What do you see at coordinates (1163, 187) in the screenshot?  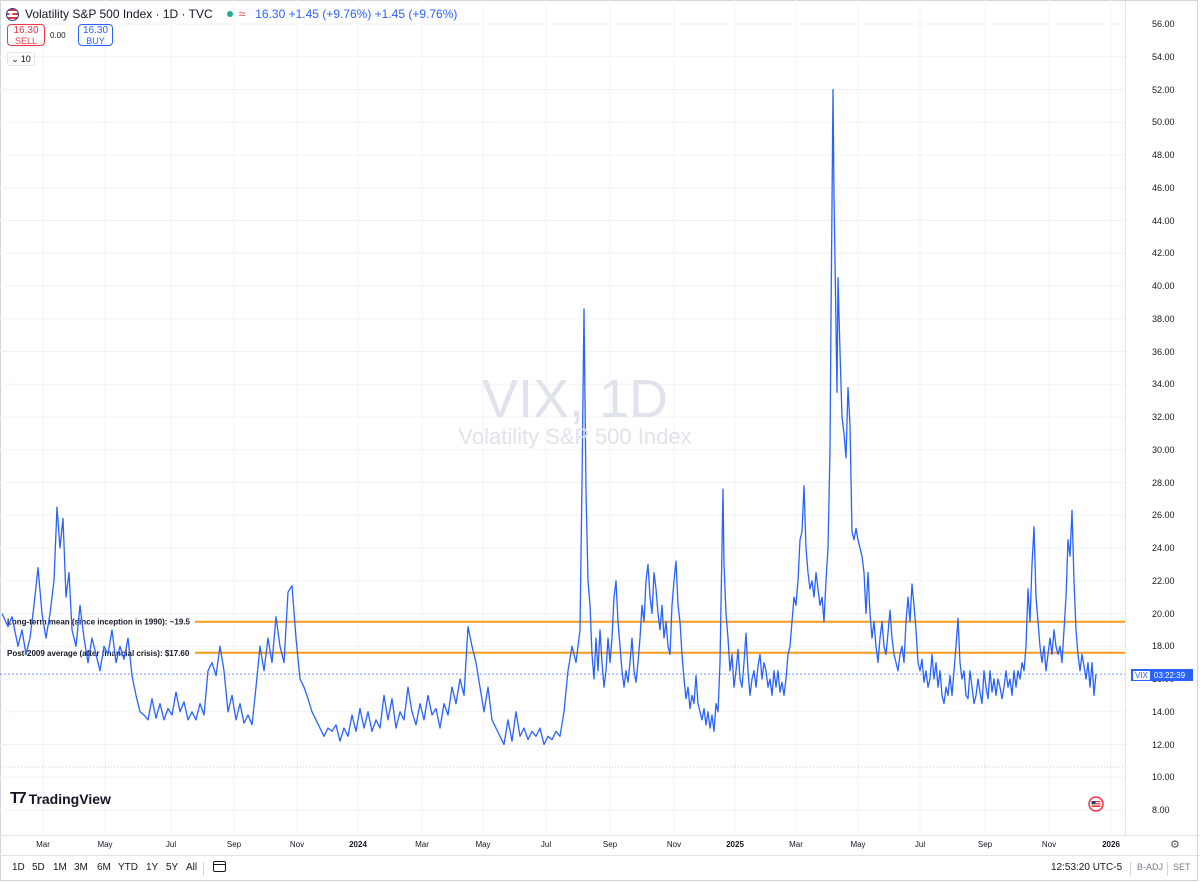 I see `price-tick-label: 46.00` at bounding box center [1163, 187].